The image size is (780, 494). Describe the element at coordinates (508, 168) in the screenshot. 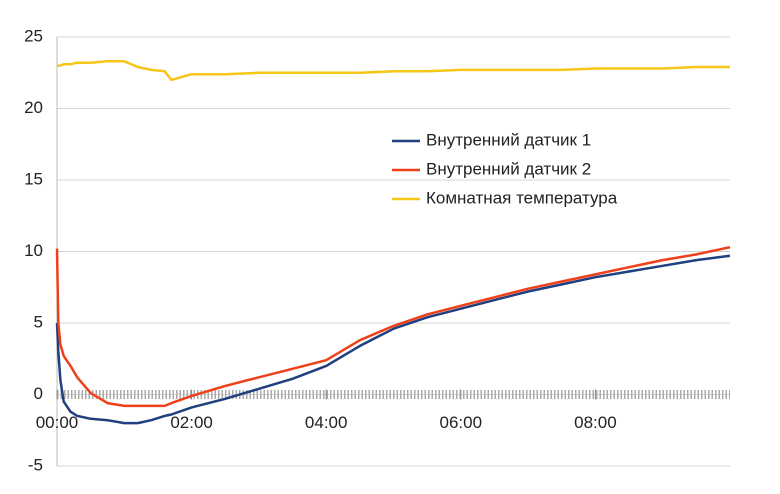

I see `legend-label: Внутренний датчик 2` at that location.